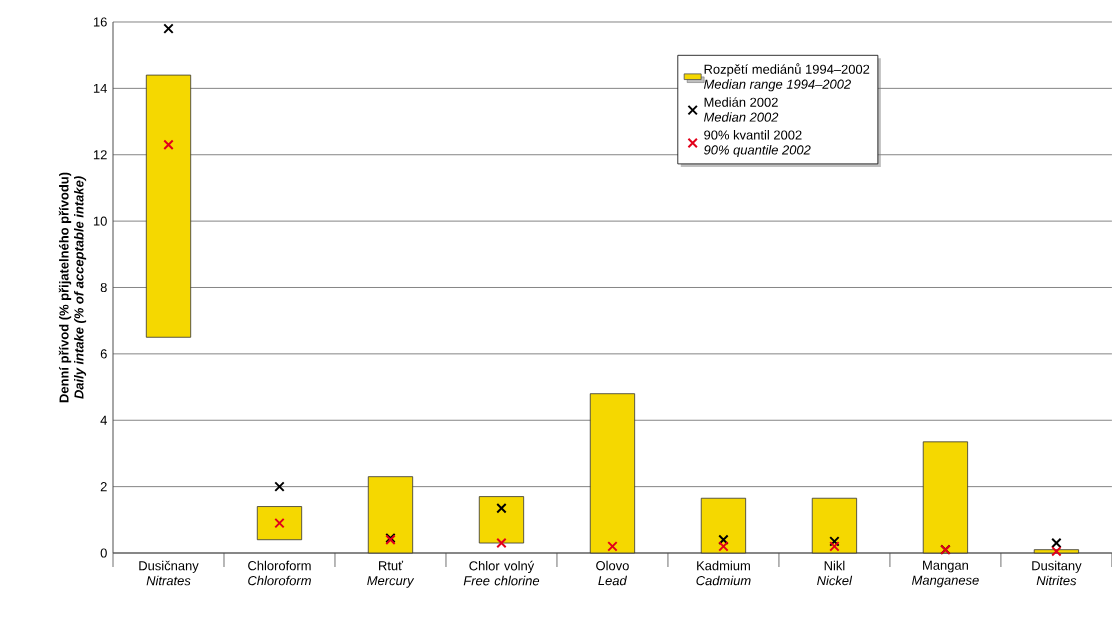 This screenshot has height=619, width=1112. What do you see at coordinates (100, 22) in the screenshot?
I see `y-tick-label: 16` at bounding box center [100, 22].